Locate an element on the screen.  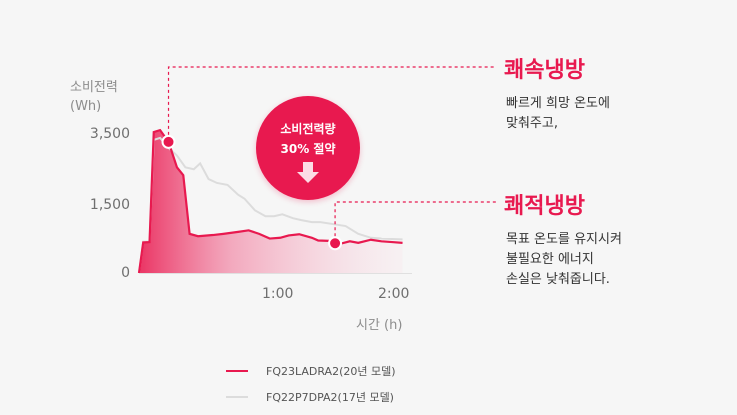
marker-fast-cooling is located at coordinates (168, 141).